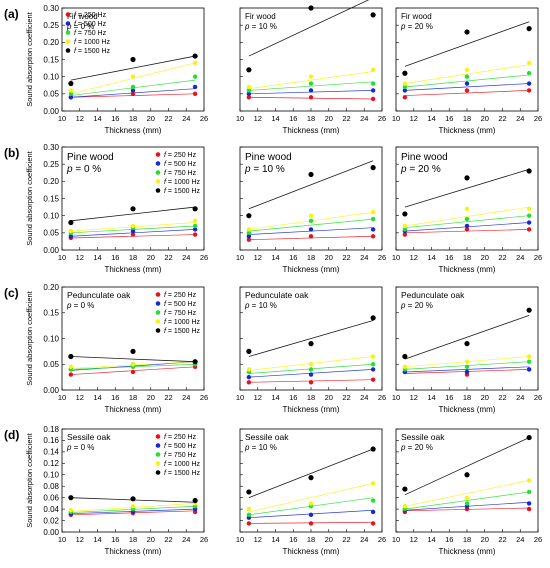  What do you see at coordinates (433, 295) in the screenshot?
I see `panel-title: Pedunculate oak` at bounding box center [433, 295].